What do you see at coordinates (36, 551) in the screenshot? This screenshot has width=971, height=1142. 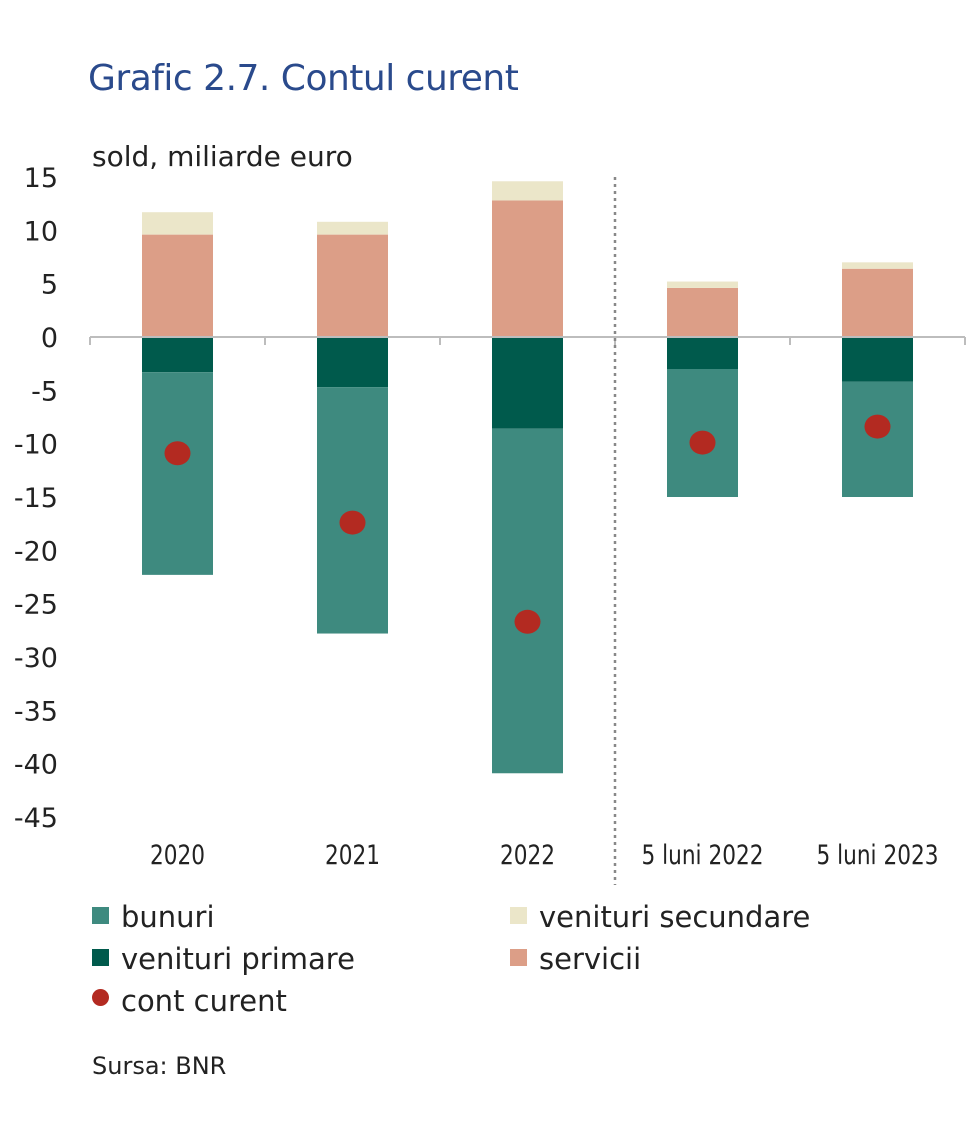 I see `y-tick-label: -20` at bounding box center [36, 551].